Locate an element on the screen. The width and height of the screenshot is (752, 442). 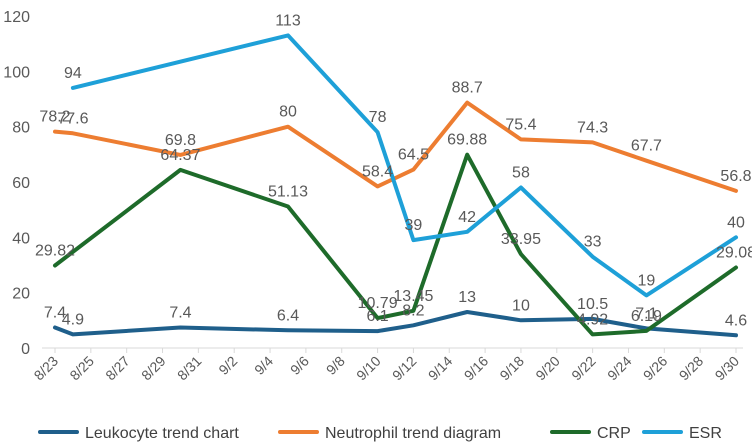
x-tick-label: 9/30 is located at coordinates (727, 368).